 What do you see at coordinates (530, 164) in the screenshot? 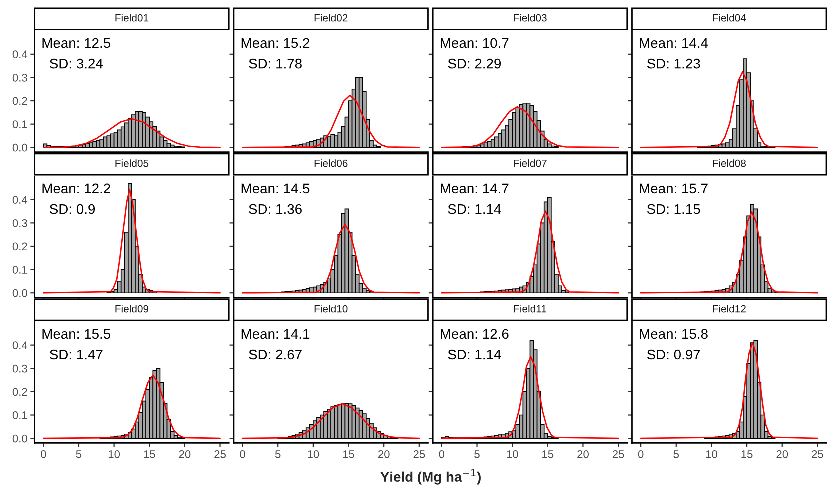
I see `chart-title: Field07` at bounding box center [530, 164].